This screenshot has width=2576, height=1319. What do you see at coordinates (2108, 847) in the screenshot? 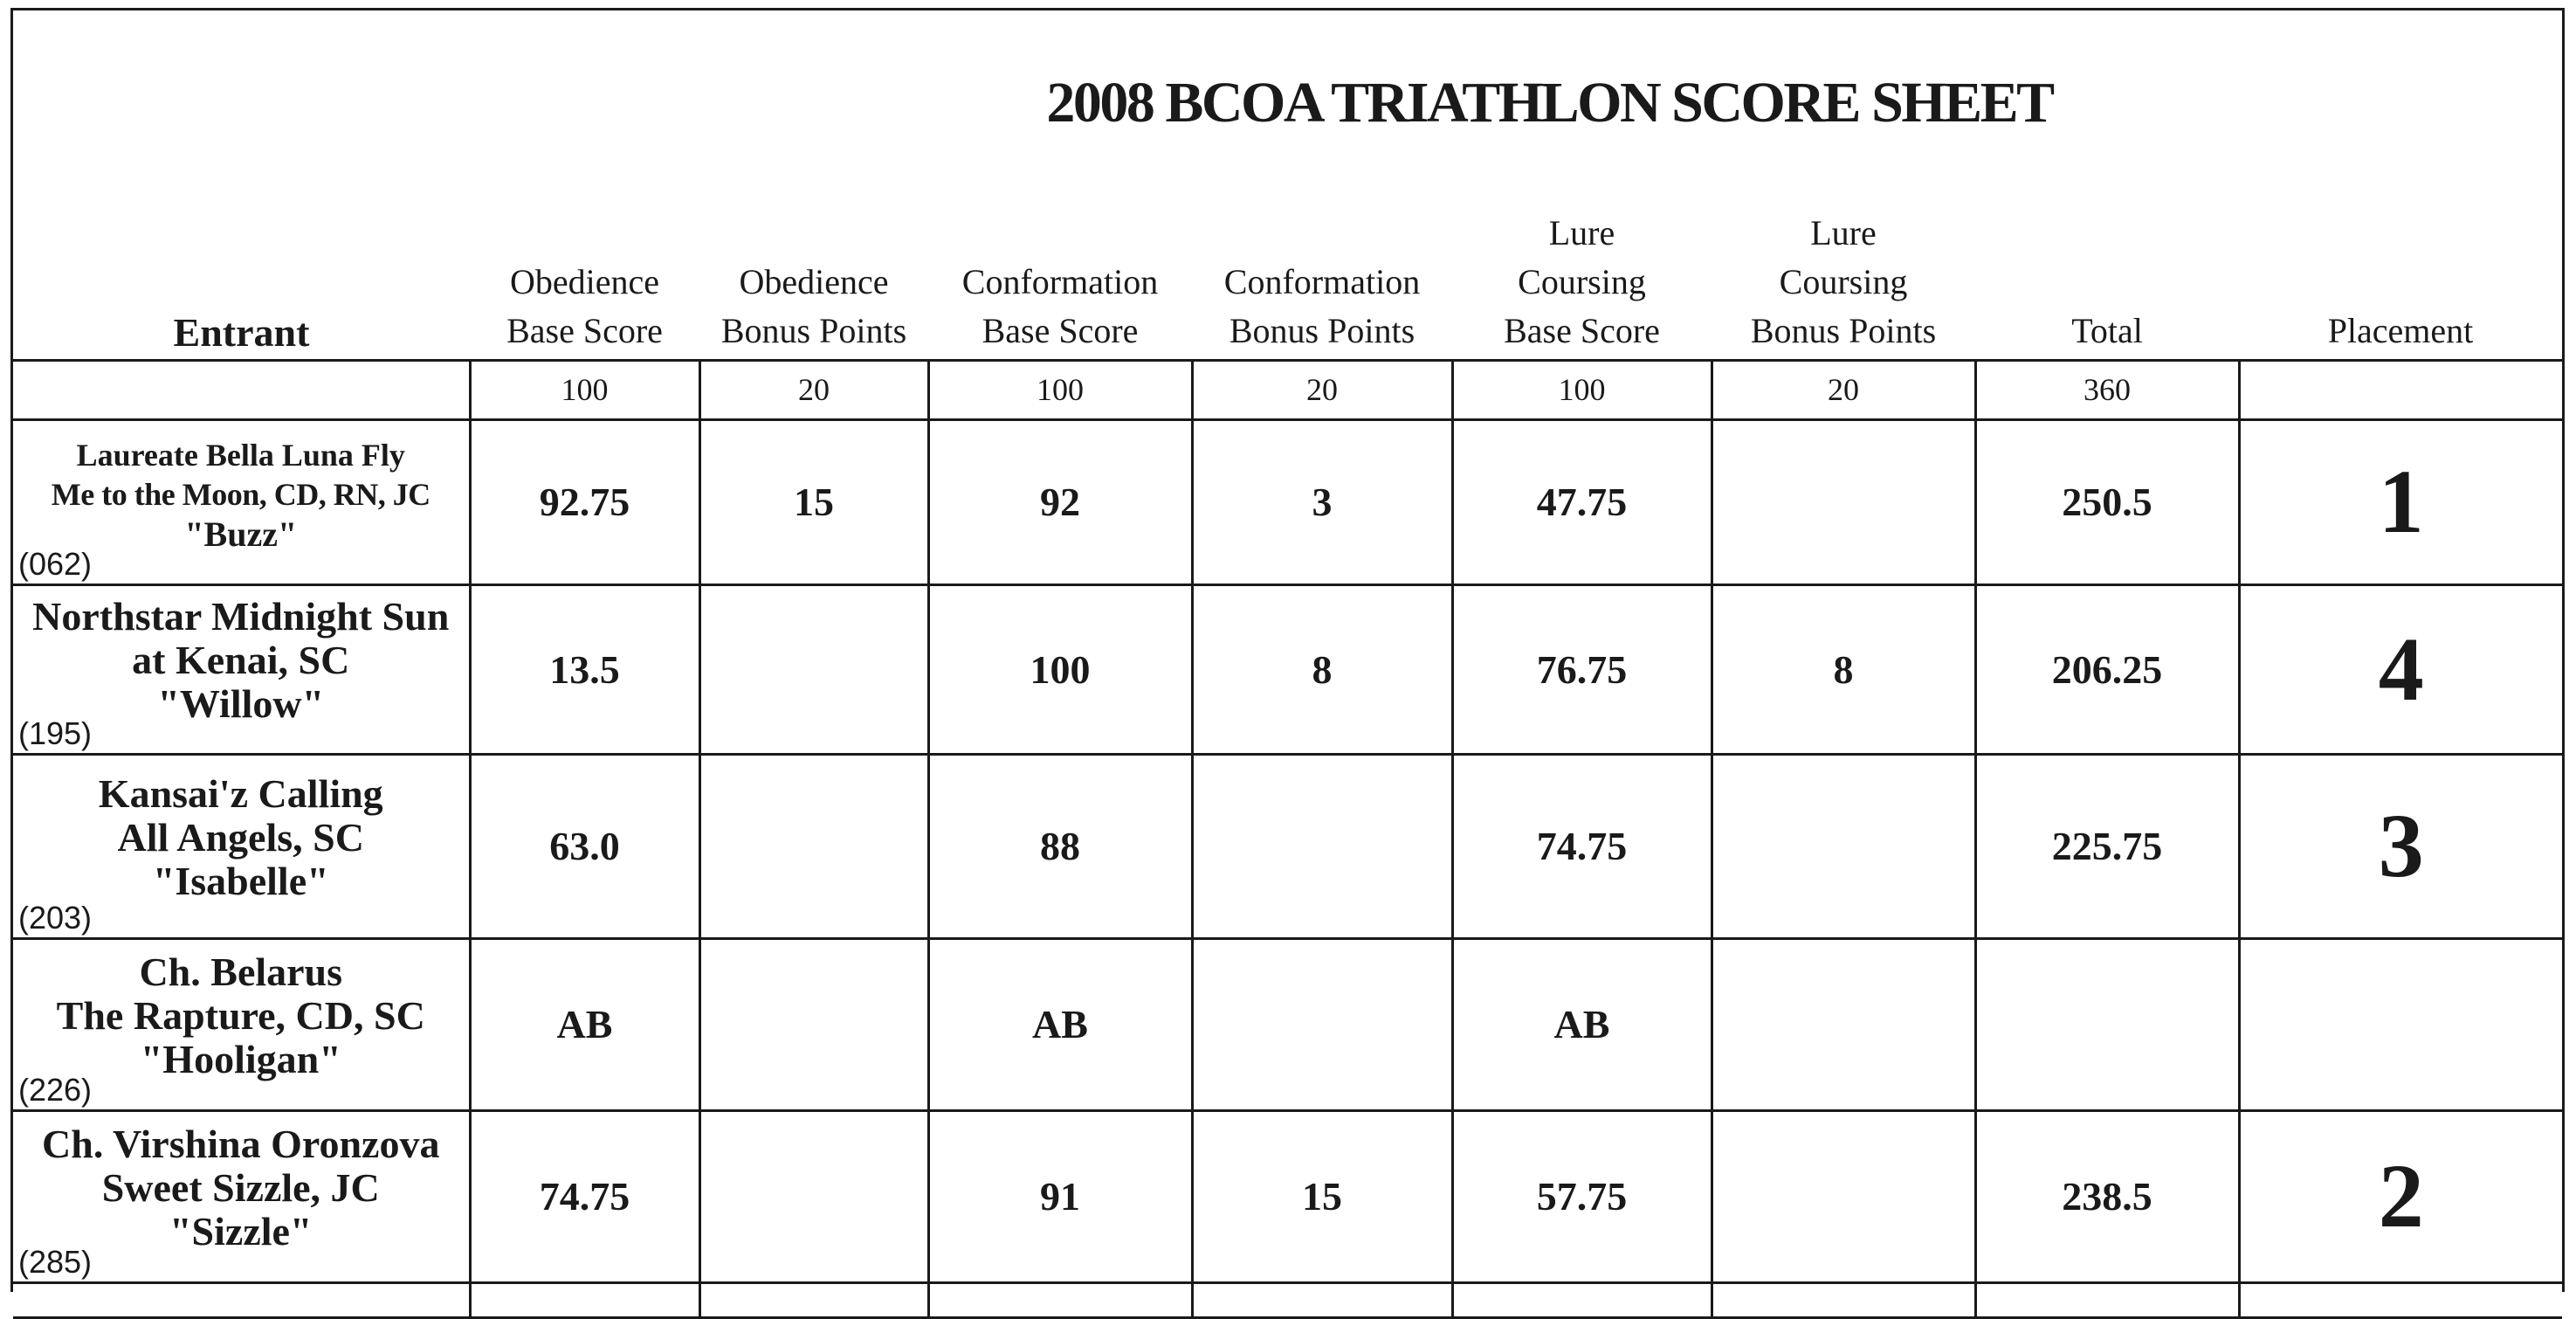
I see `total-cell: 225.75` at bounding box center [2108, 847].